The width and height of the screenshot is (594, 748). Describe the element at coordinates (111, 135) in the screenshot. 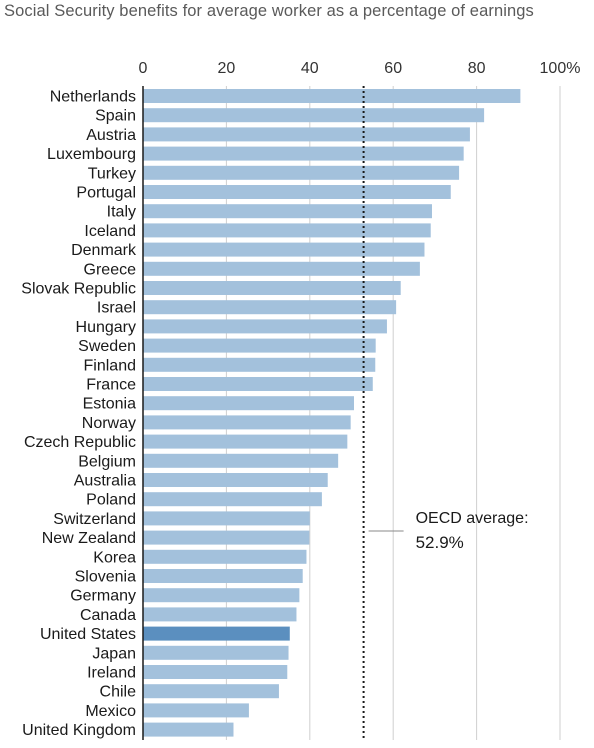

I see `category-label-austria: Austria` at that location.